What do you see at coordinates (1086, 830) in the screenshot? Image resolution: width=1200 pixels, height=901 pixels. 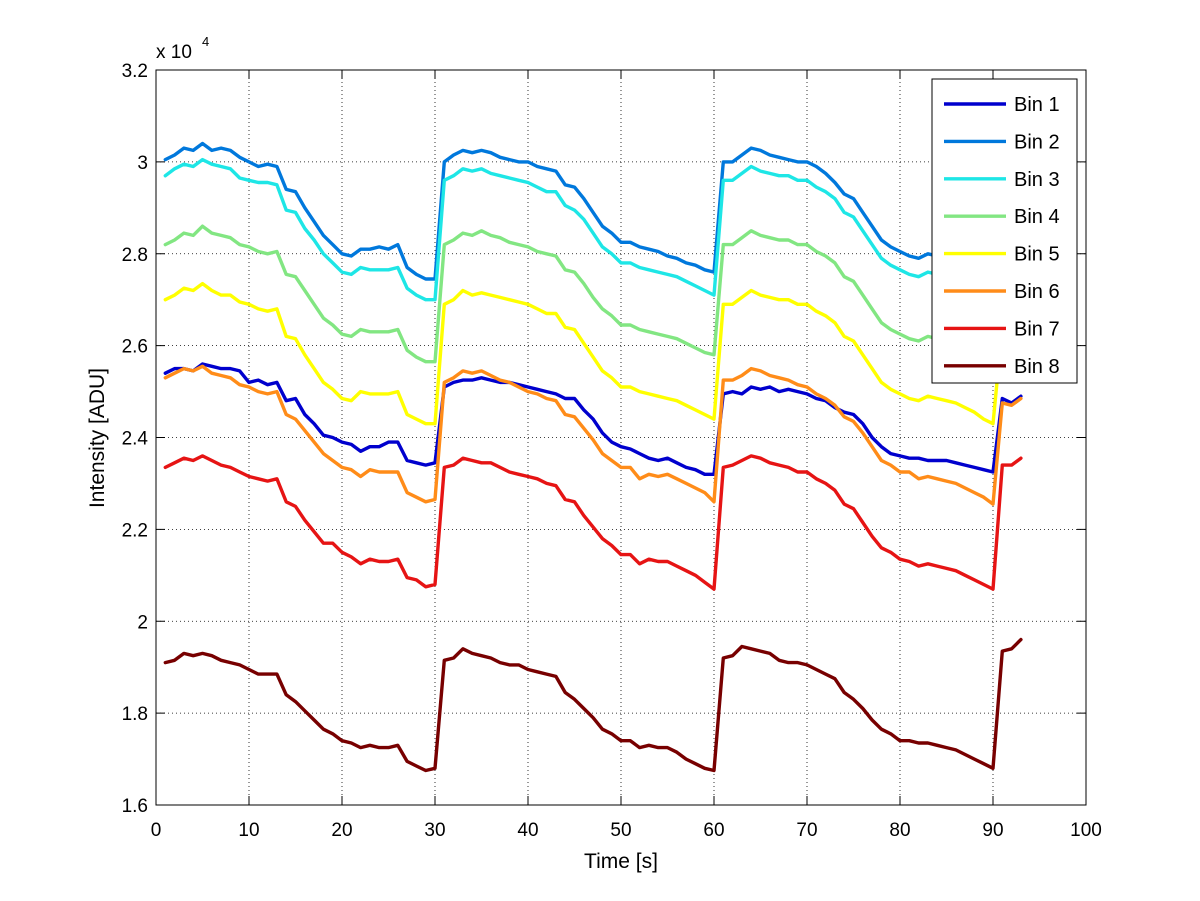 I see `x-tick-label: 100` at bounding box center [1086, 830].